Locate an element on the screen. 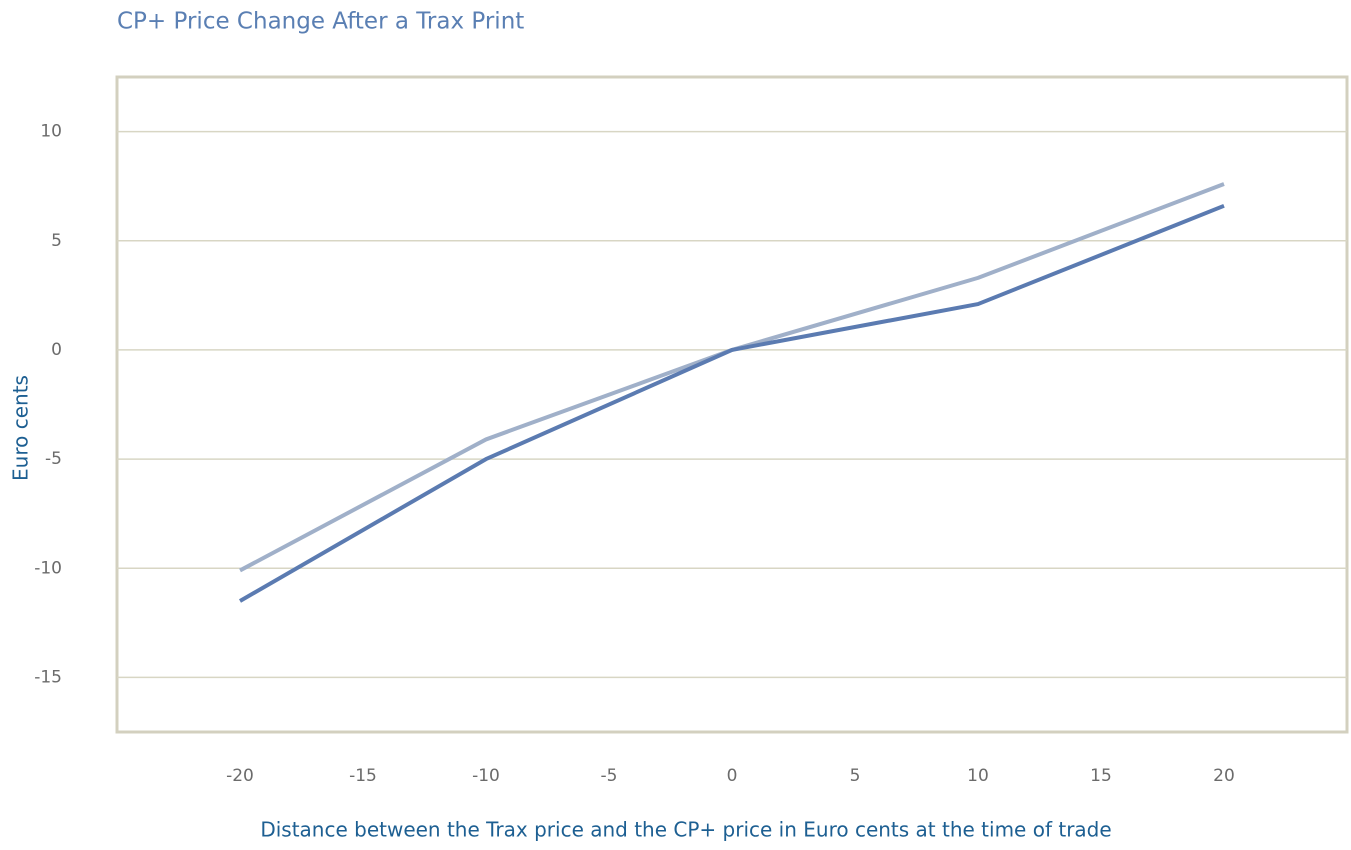 Image resolution: width=1351 pixels, height=850 pixels. y-tick-label: 5 is located at coordinates (56, 241).